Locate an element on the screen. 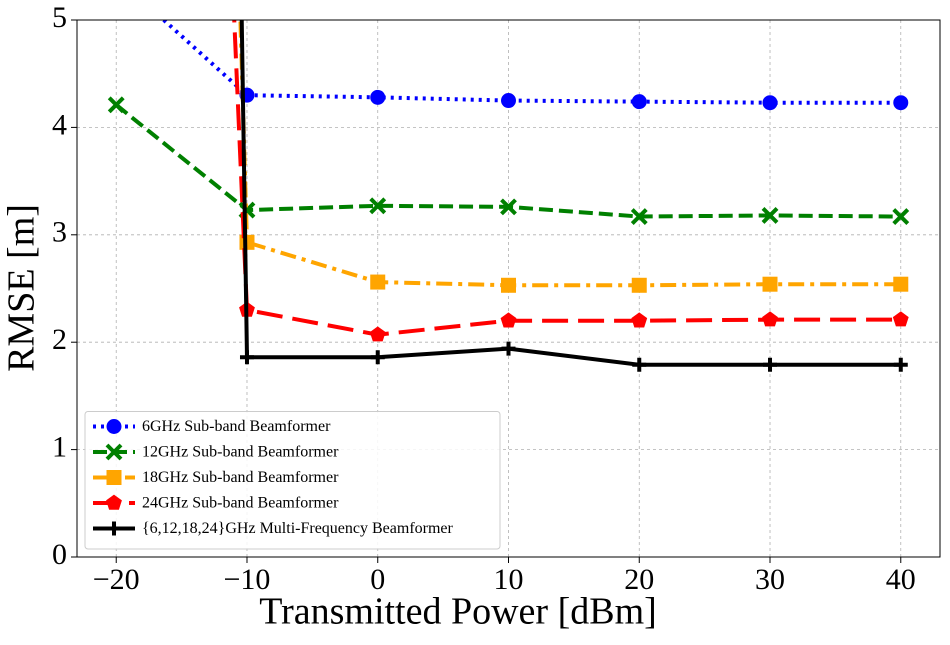 This screenshot has width=950, height=645. x-tick-label: 40 is located at coordinates (901, 579).